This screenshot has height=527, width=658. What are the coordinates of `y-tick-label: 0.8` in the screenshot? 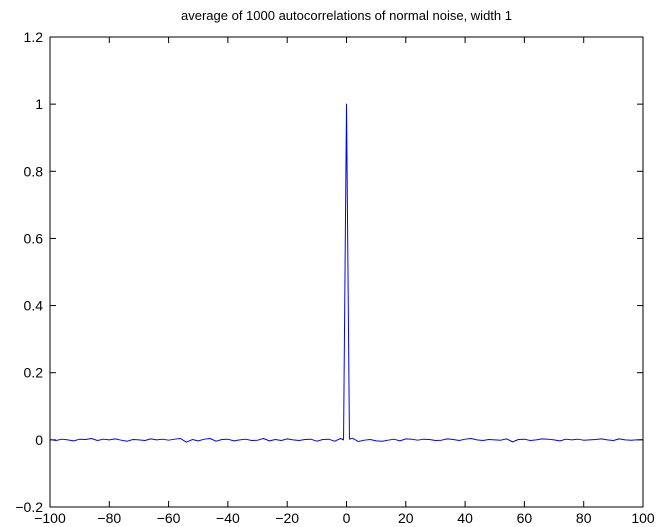 It's located at (34, 171).